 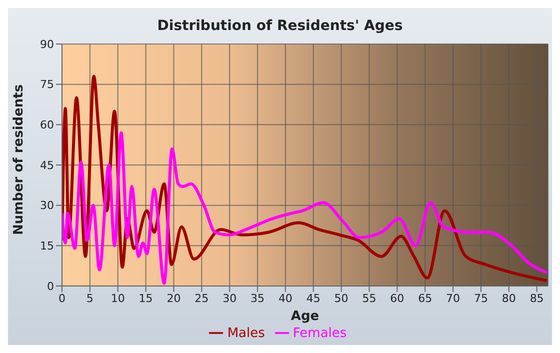 I want to click on x-tick-label: 40, so click(x=285, y=298).